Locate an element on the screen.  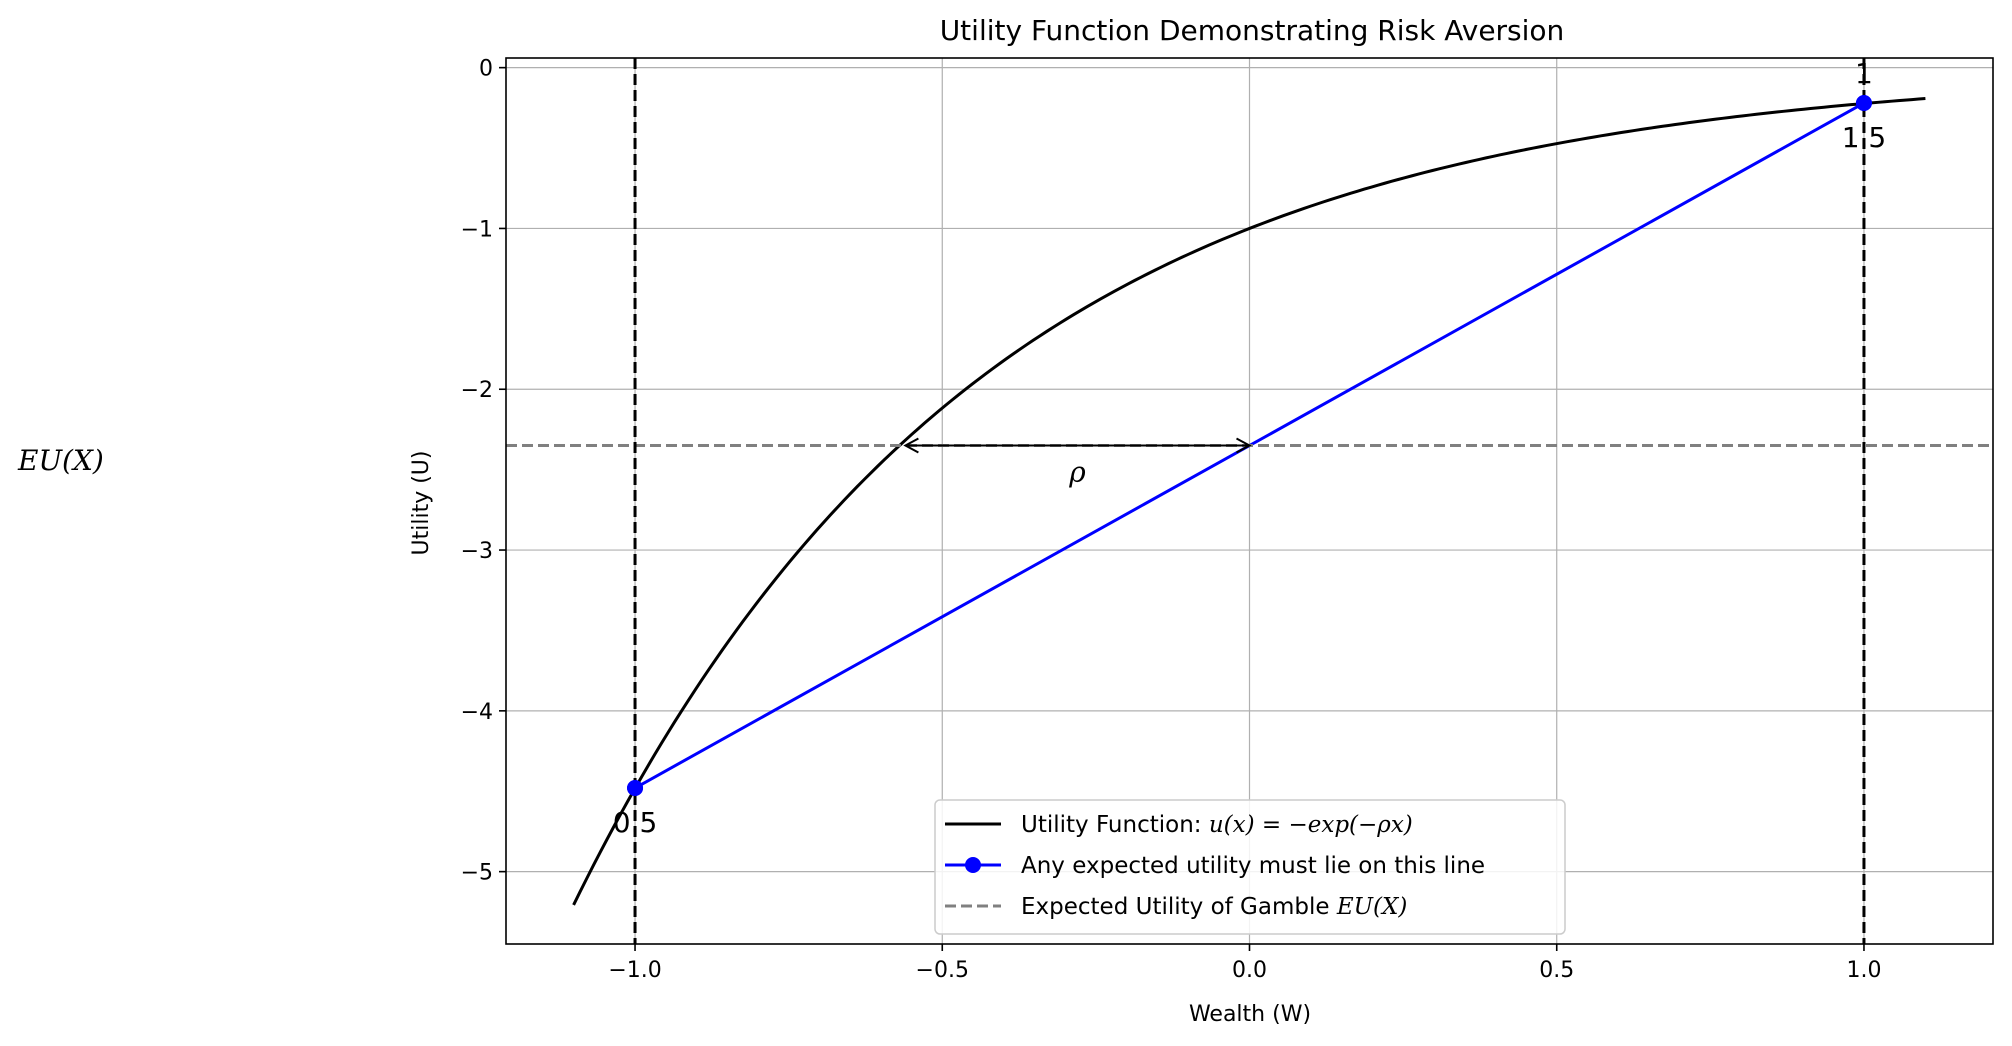
legend-swatch-marker is located at coordinates (973, 865).